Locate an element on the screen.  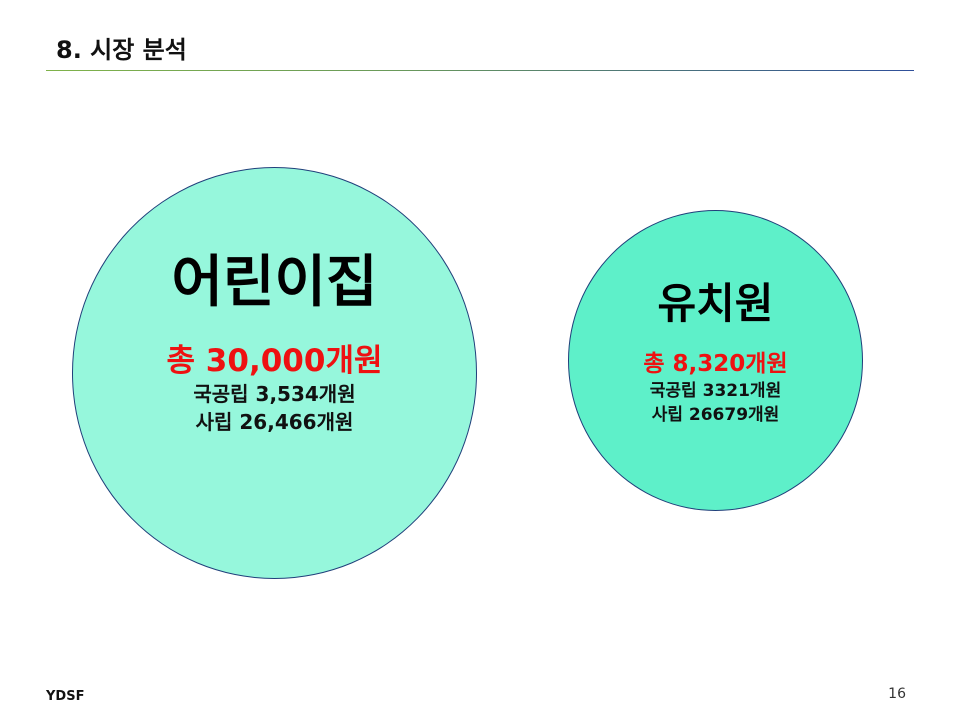
daycare-total: 총 30,000개원 is located at coordinates (274, 361).